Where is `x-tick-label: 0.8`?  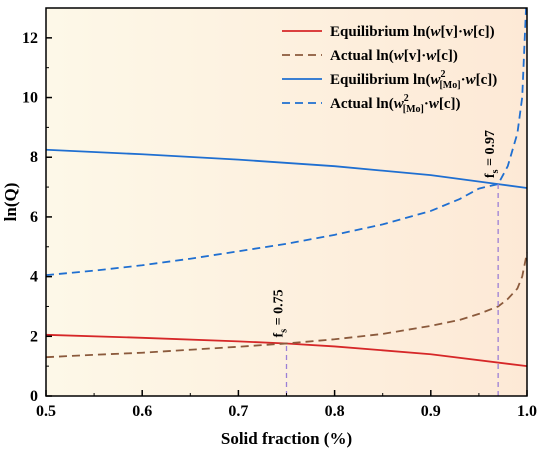 x-tick-label: 0.8 is located at coordinates (335, 411).